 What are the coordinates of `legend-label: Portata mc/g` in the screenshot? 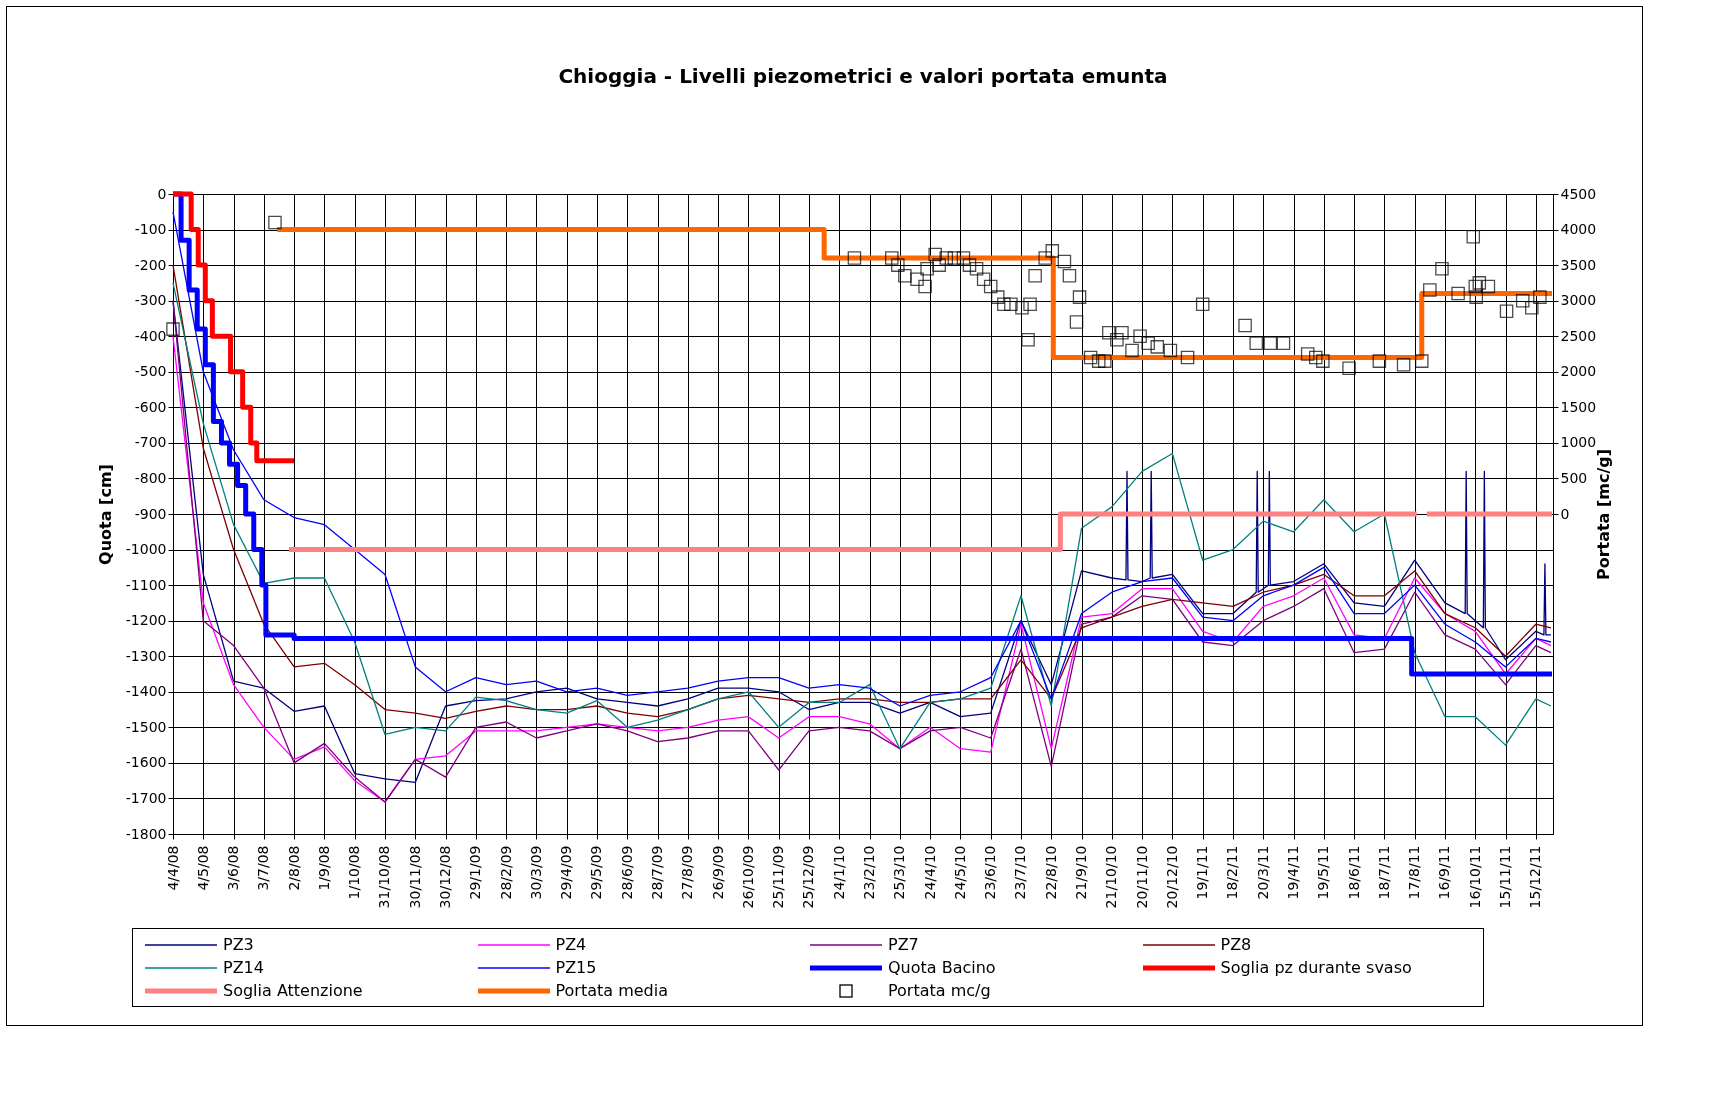 It's located at (939, 990).